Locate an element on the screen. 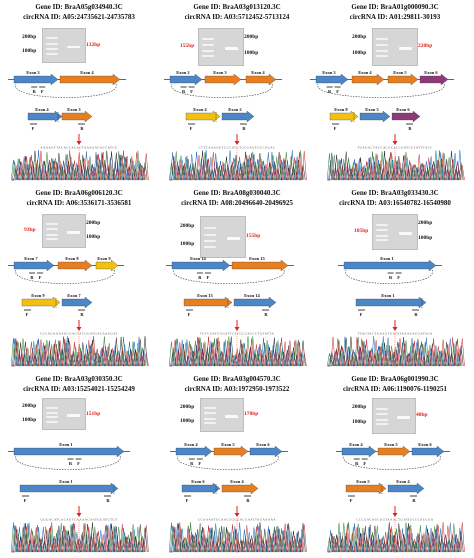 This screenshot has width=474, height=558. band-size-label: 40bp is located at coordinates (422, 415).